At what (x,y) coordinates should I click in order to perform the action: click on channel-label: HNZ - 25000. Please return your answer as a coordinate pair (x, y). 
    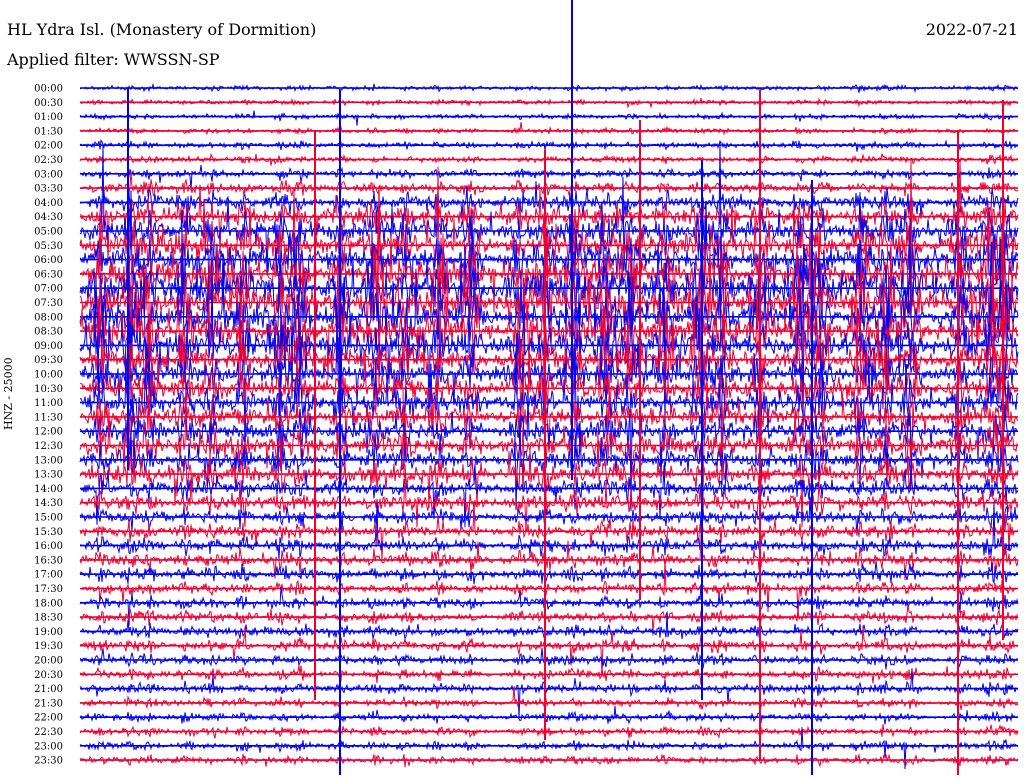
    Looking at the image, I should click on (8, 393).